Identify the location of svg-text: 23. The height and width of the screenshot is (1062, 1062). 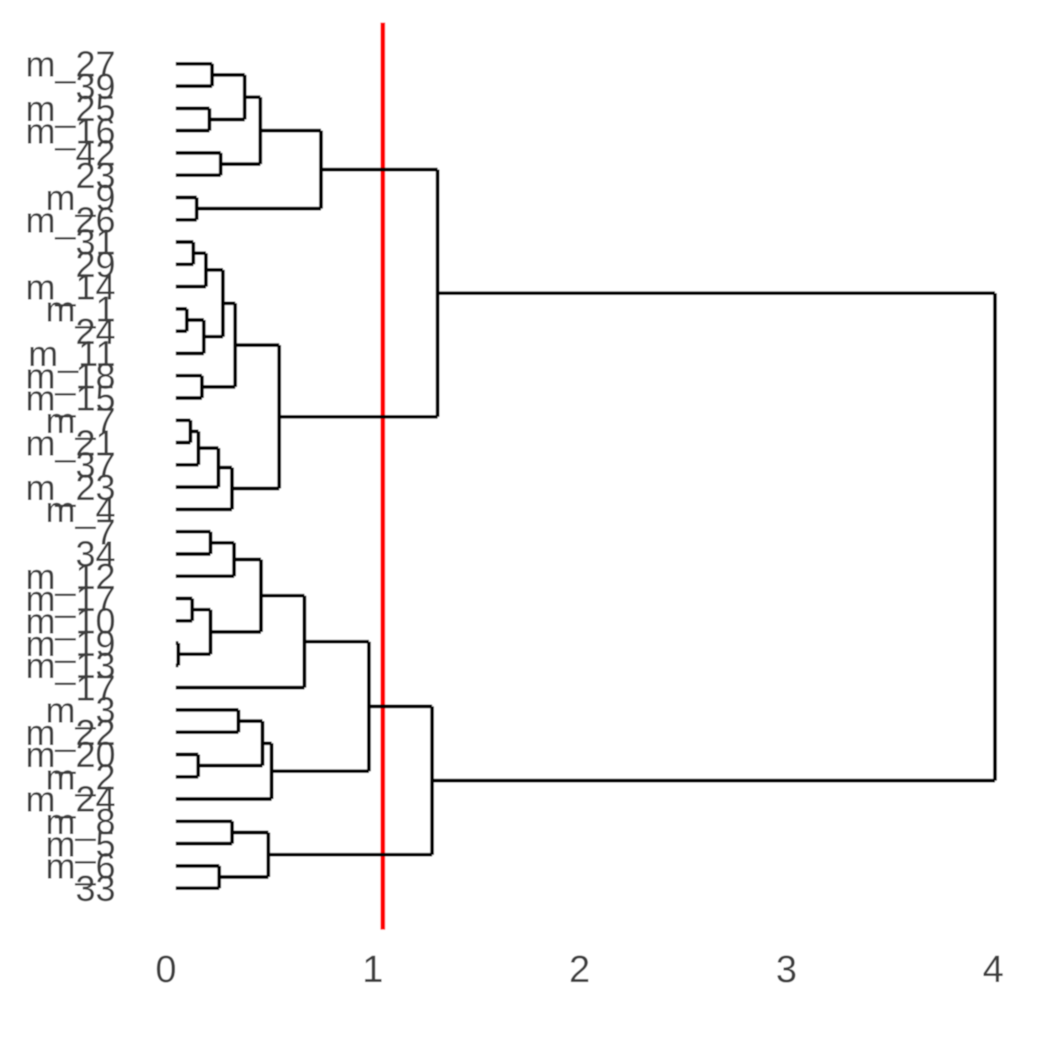
(95, 175).